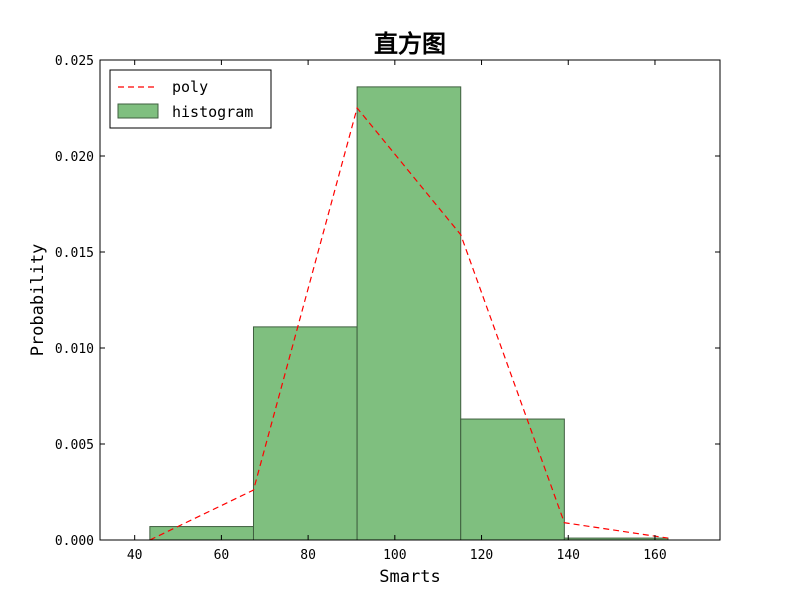 Image resolution: width=800 pixels, height=600 pixels. I want to click on x-tick-label: 80, so click(308, 555).